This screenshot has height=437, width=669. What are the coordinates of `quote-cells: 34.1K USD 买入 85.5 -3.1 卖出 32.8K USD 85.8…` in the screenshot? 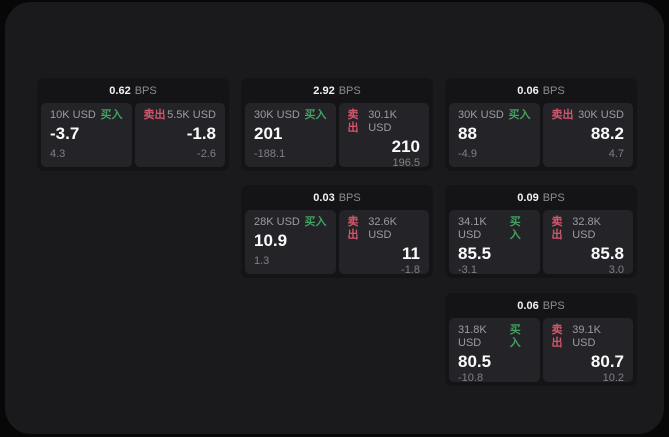 It's located at (541, 243).